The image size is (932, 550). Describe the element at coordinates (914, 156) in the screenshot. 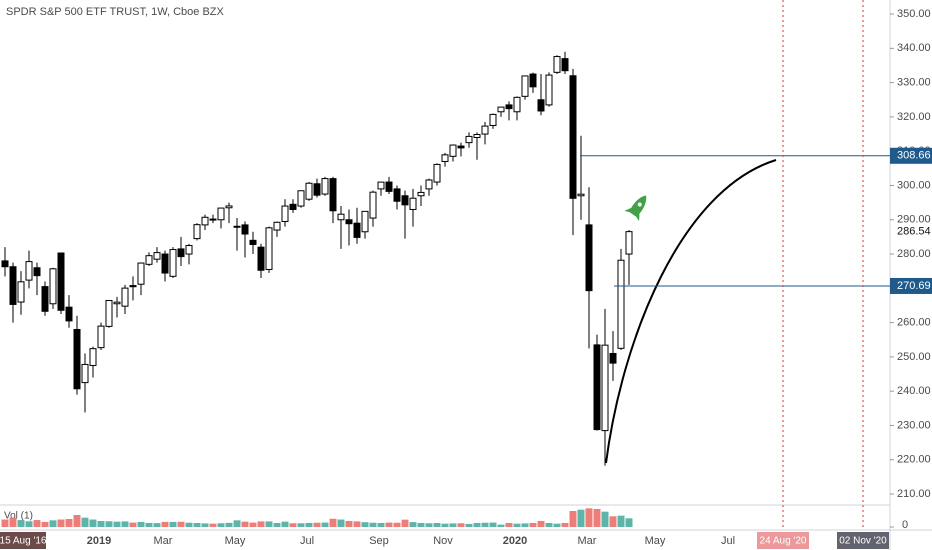

I see `level-label: 308.66` at that location.